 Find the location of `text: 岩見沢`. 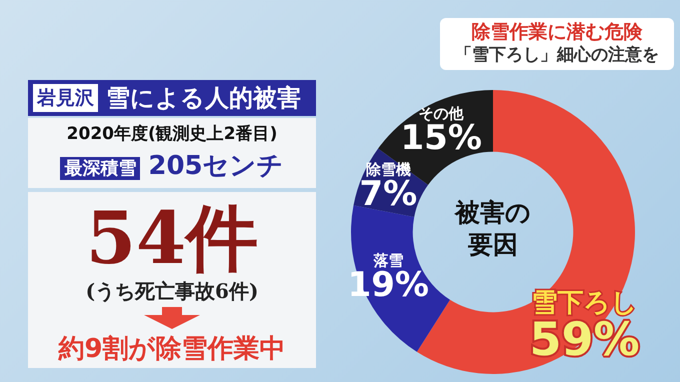

text: 岩見沢 is located at coordinates (65, 98).